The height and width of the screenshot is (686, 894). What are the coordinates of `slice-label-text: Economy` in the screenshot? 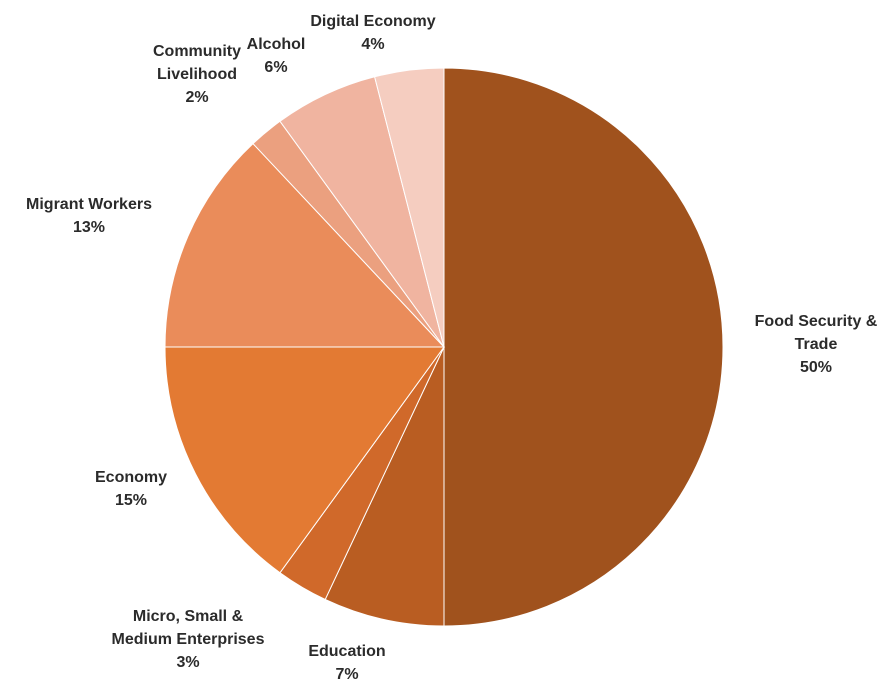 It's located at (131, 477).